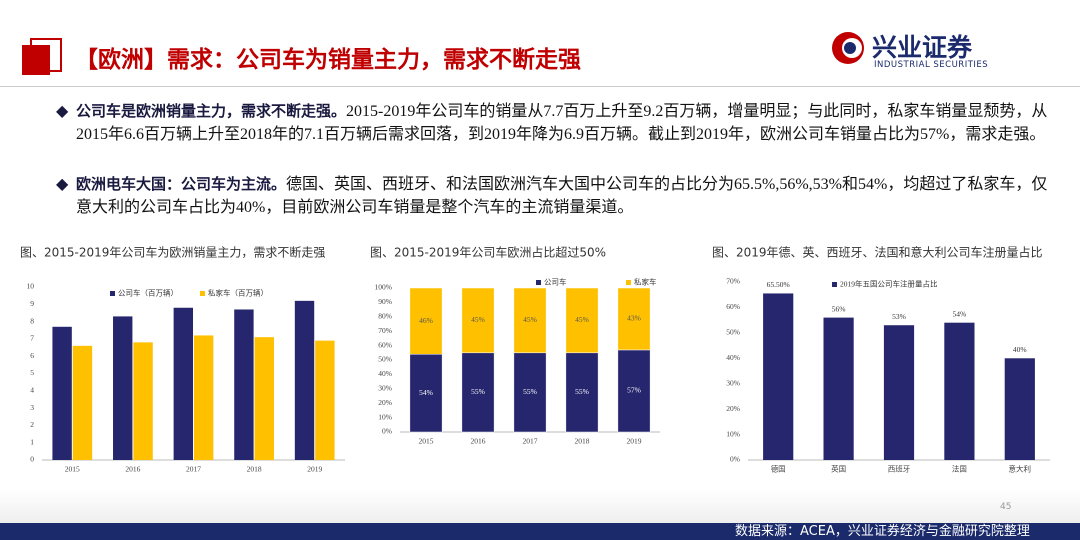 The image size is (1080, 540). What do you see at coordinates (778, 284) in the screenshot?
I see `data-label: 65.50%` at bounding box center [778, 284].